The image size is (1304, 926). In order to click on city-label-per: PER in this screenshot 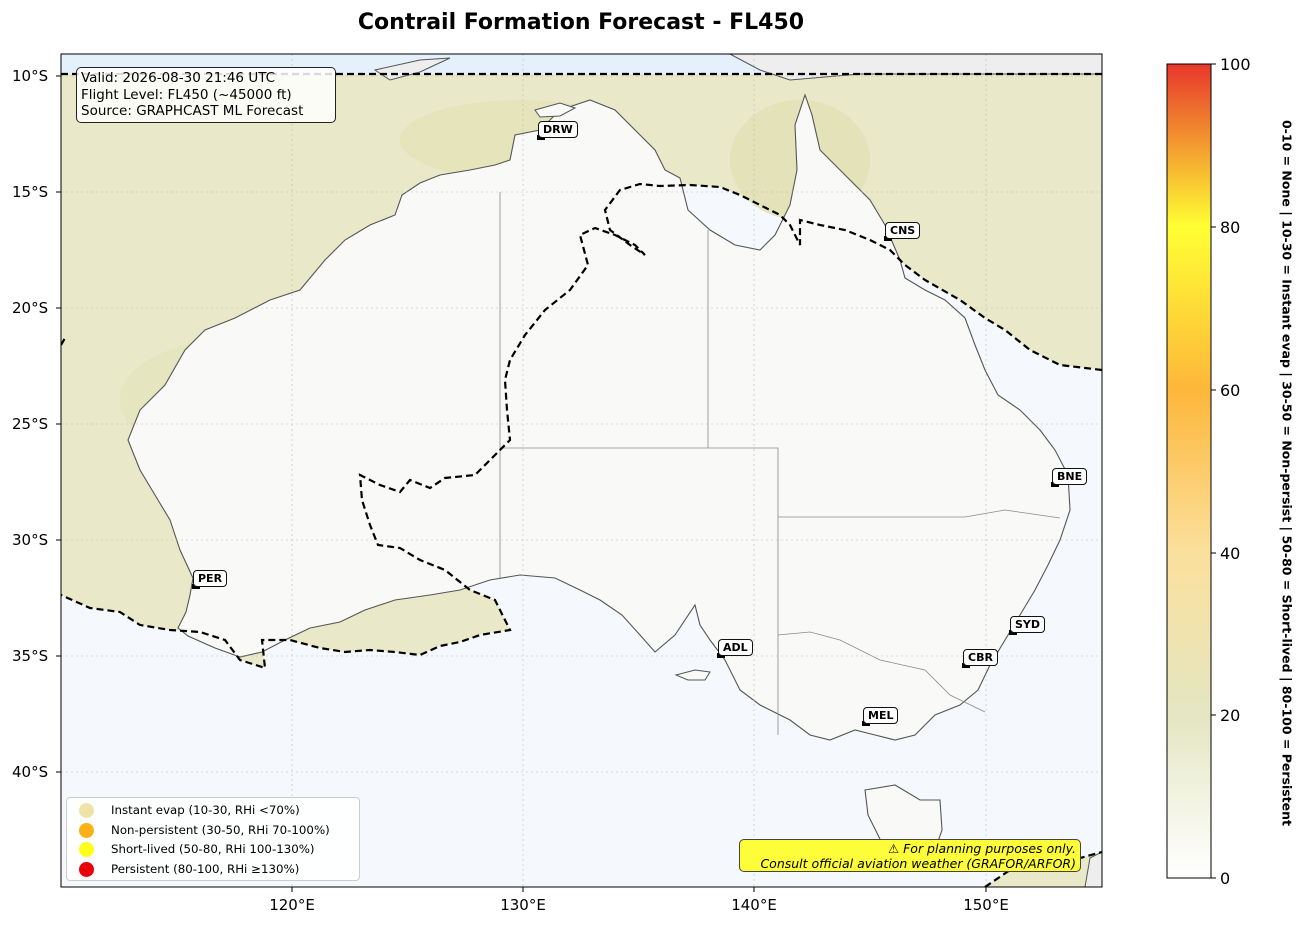, I will do `click(210, 578)`.